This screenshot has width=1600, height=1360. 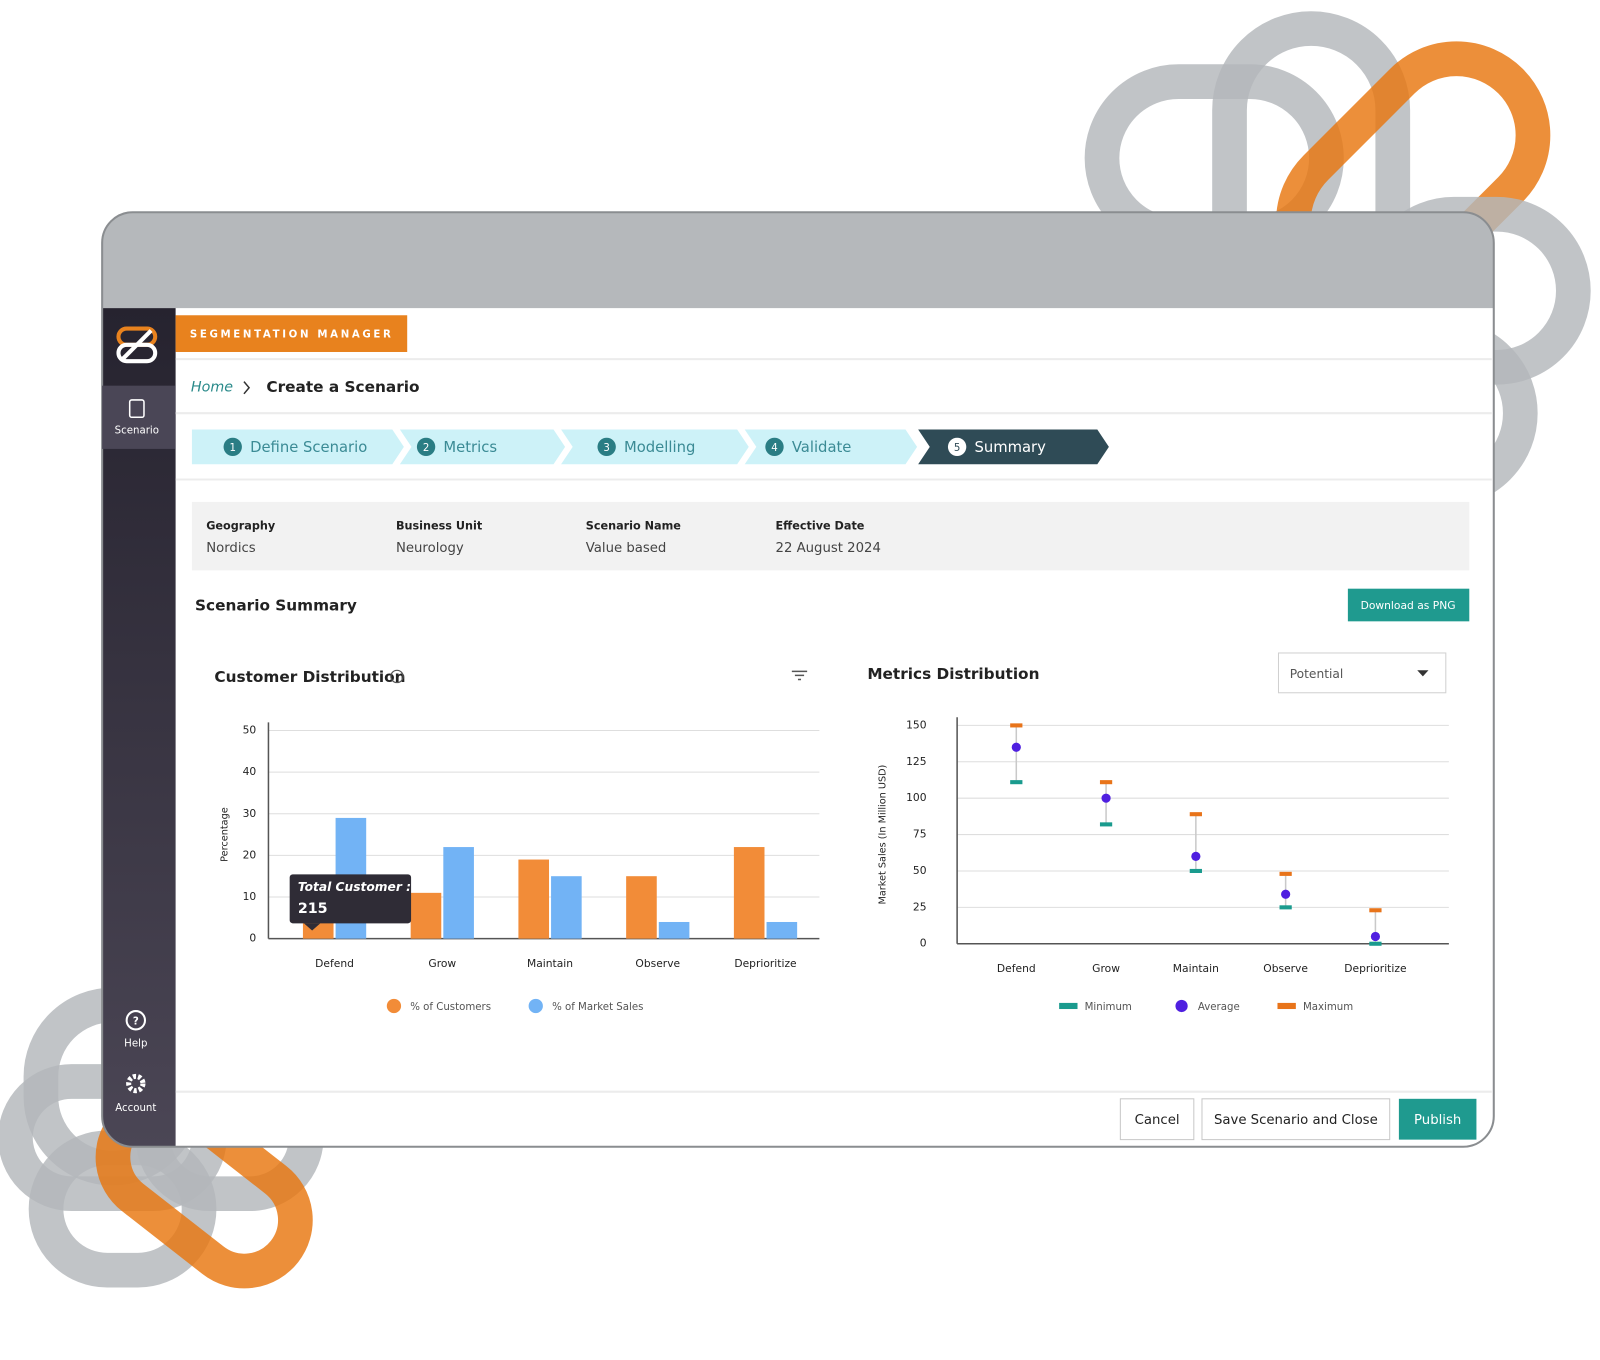 I want to click on dropdown, so click(x=1362, y=673).